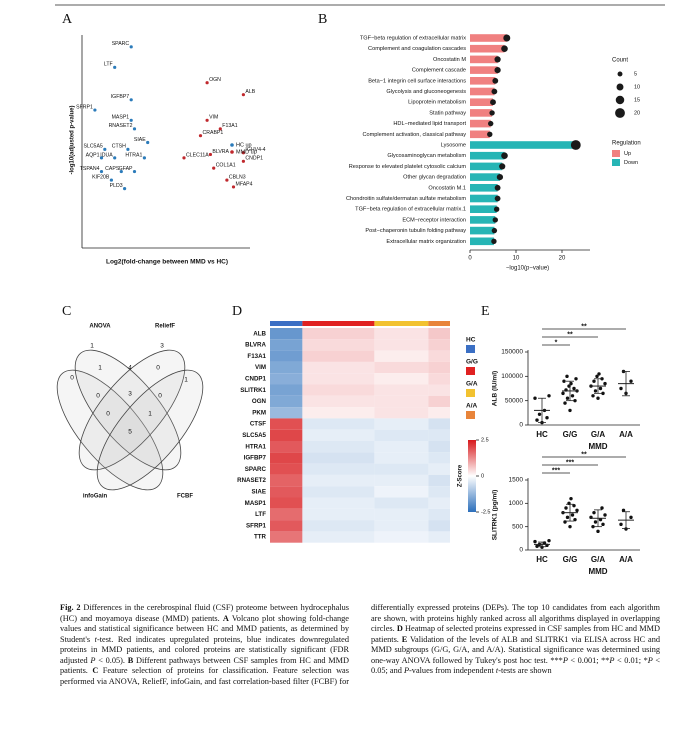 This screenshot has height=736, width=680. What do you see at coordinates (514, 400) in the screenshot?
I see `y-tick-label: 50000` at bounding box center [514, 400].